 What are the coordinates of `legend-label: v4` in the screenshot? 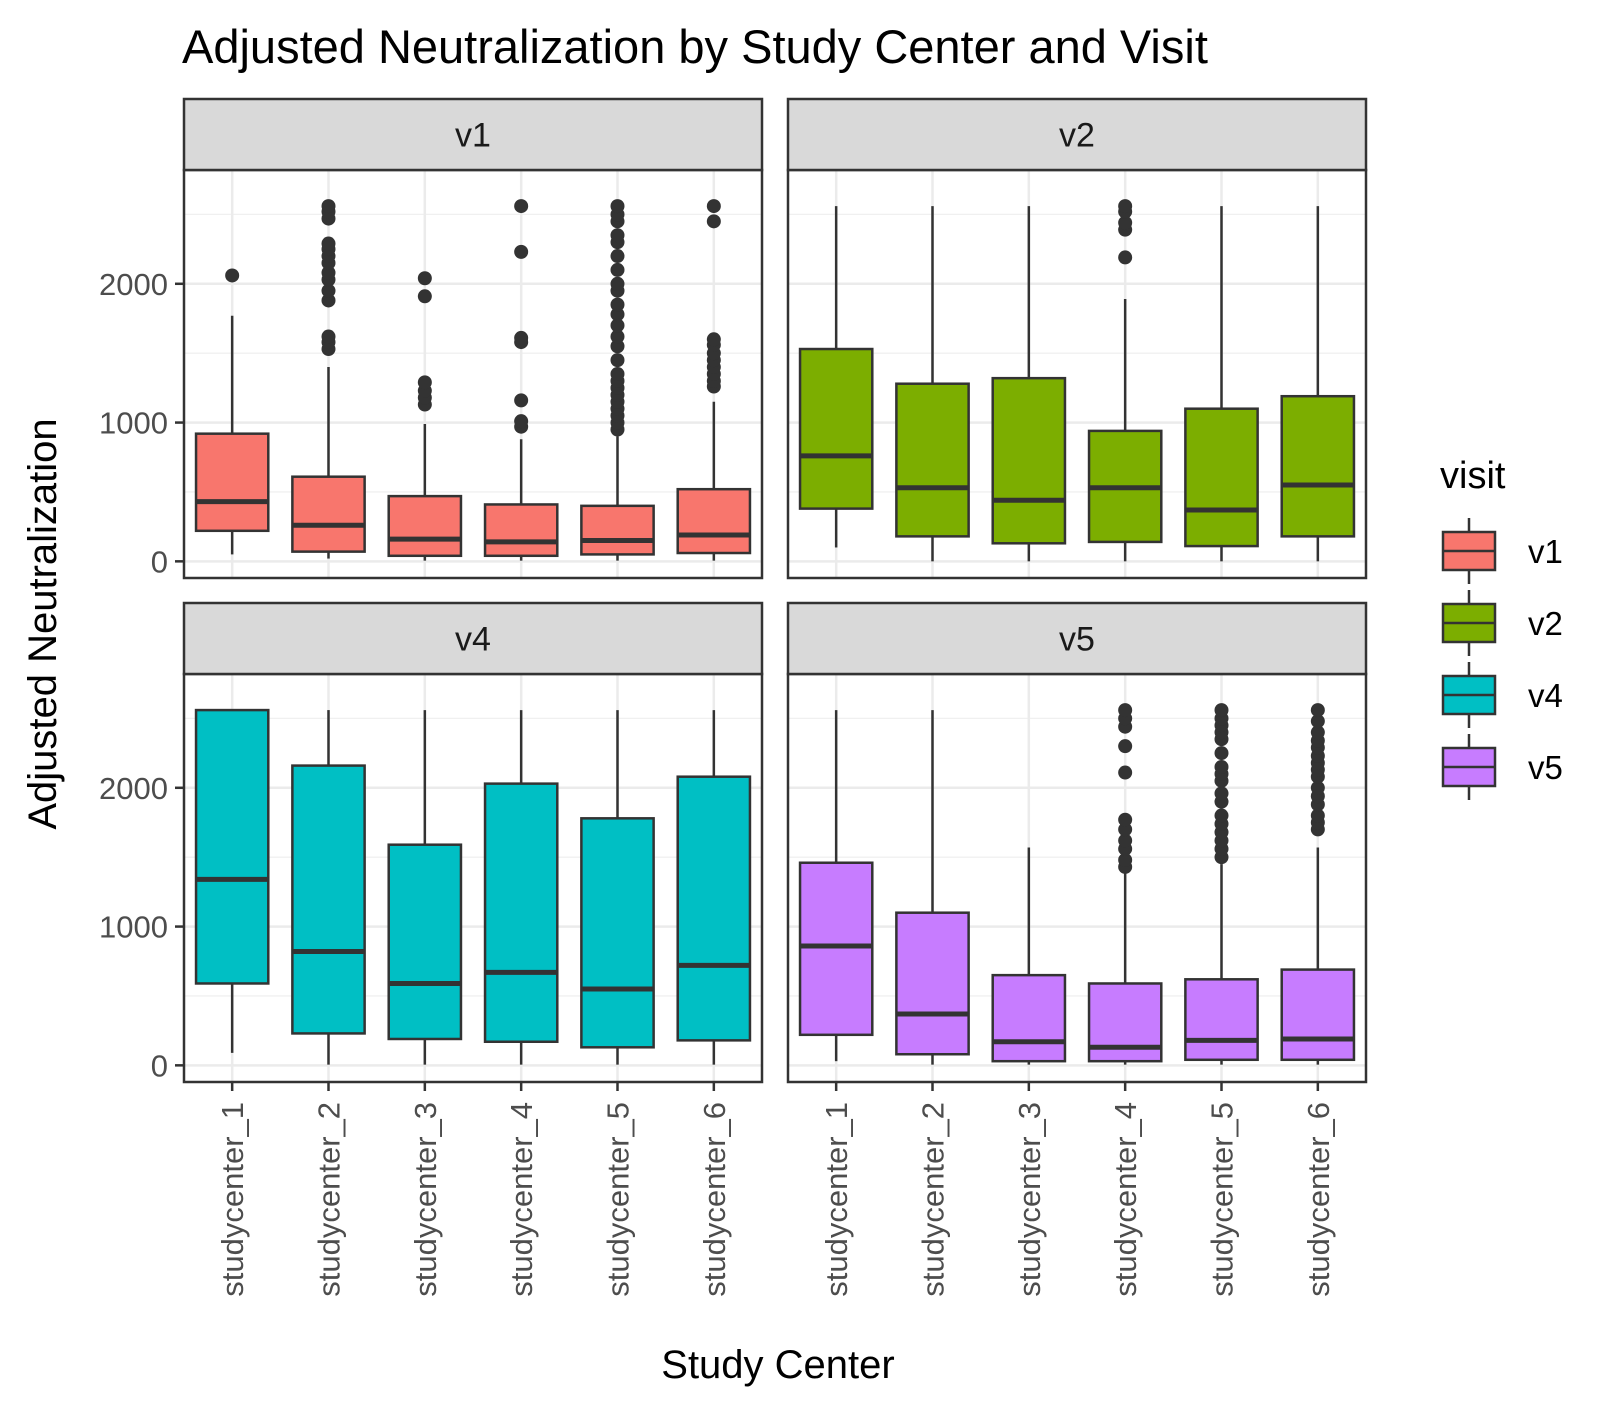 It's located at (1545, 695).